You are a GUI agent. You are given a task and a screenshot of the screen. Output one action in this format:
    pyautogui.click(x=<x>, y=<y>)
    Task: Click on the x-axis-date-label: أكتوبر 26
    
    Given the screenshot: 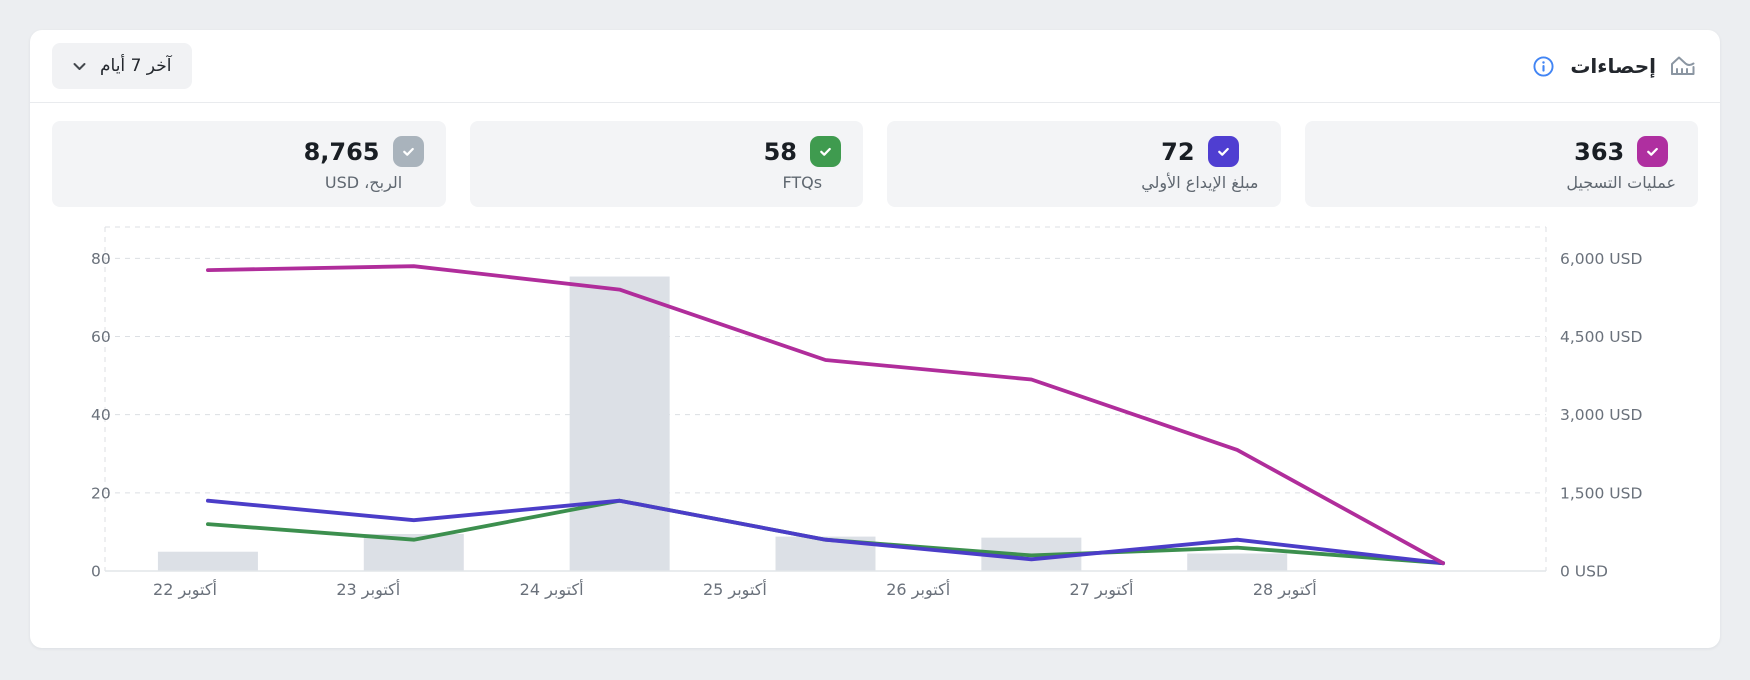 What is the action you would take?
    pyautogui.click(x=918, y=589)
    